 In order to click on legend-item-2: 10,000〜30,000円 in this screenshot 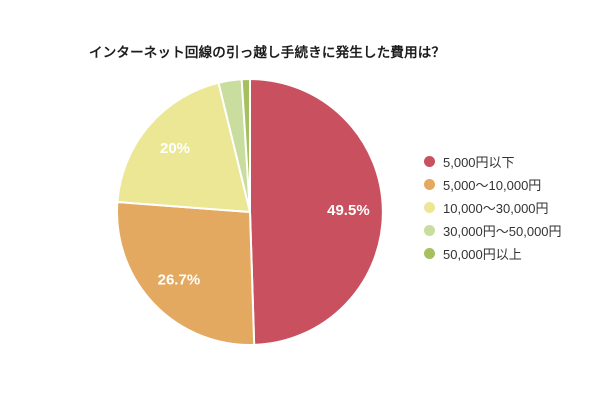, I will do `click(493, 207)`.